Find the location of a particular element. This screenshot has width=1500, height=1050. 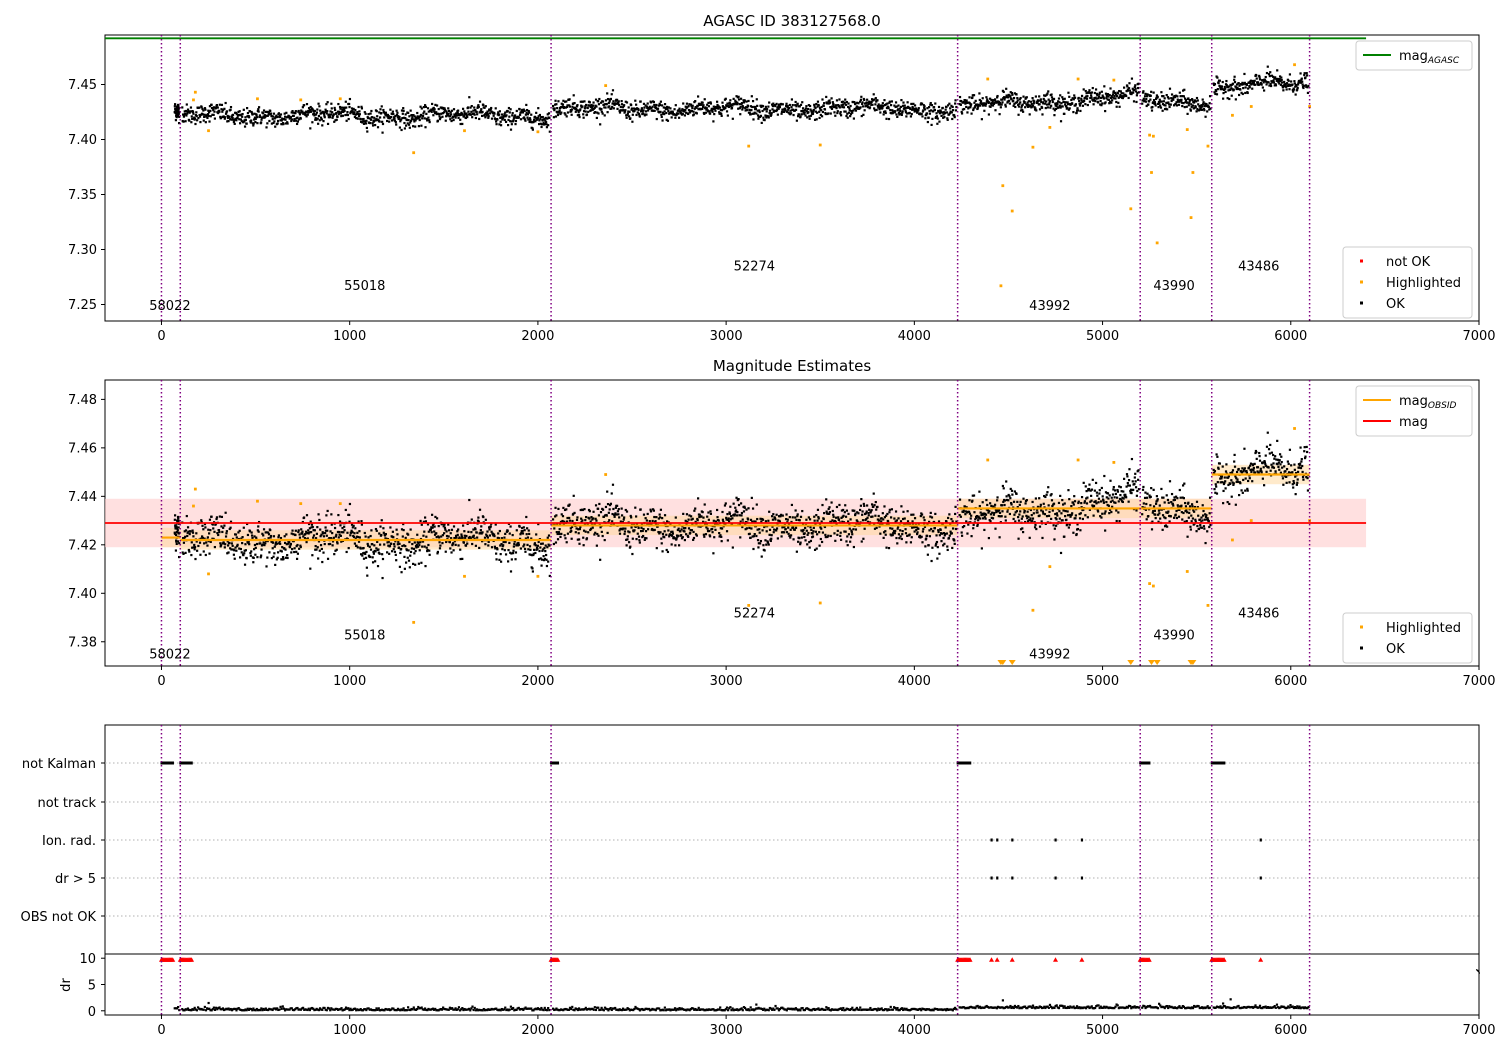

legend-marker is located at coordinates (1361, 261).